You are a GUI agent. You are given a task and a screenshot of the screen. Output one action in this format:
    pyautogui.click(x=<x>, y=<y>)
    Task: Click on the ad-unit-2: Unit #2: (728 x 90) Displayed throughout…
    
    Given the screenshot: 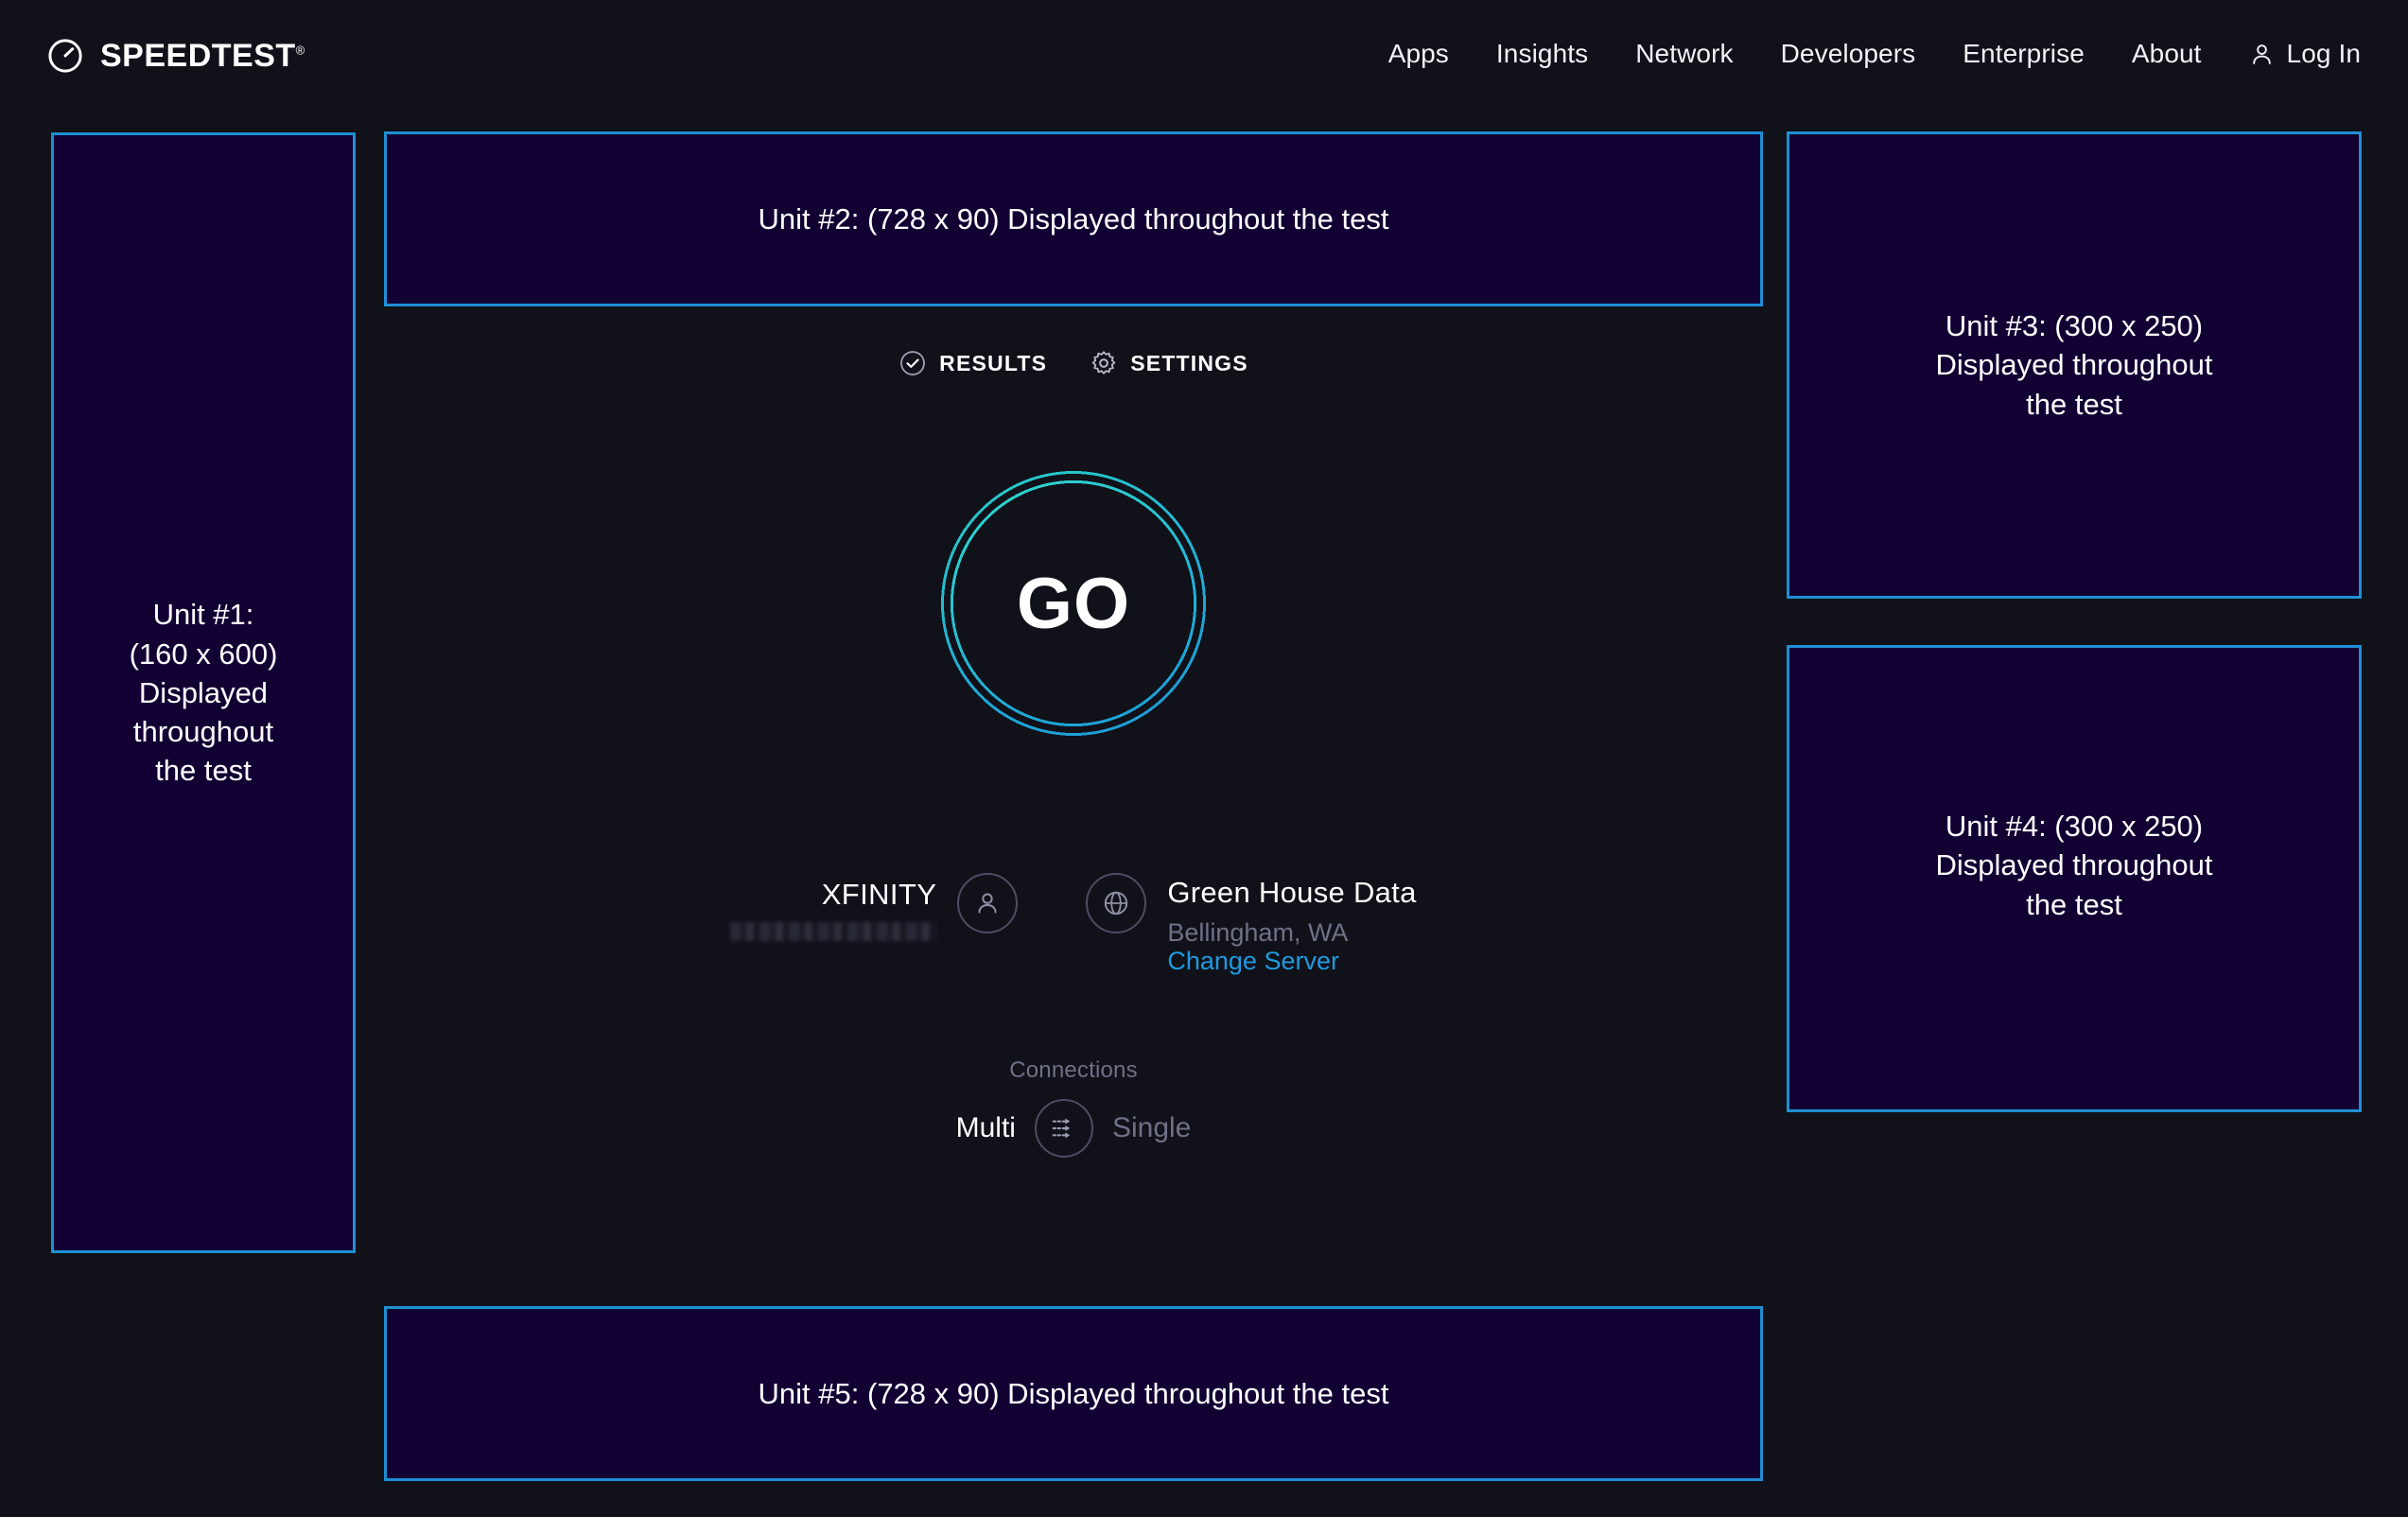 What is the action you would take?
    pyautogui.click(x=1073, y=218)
    